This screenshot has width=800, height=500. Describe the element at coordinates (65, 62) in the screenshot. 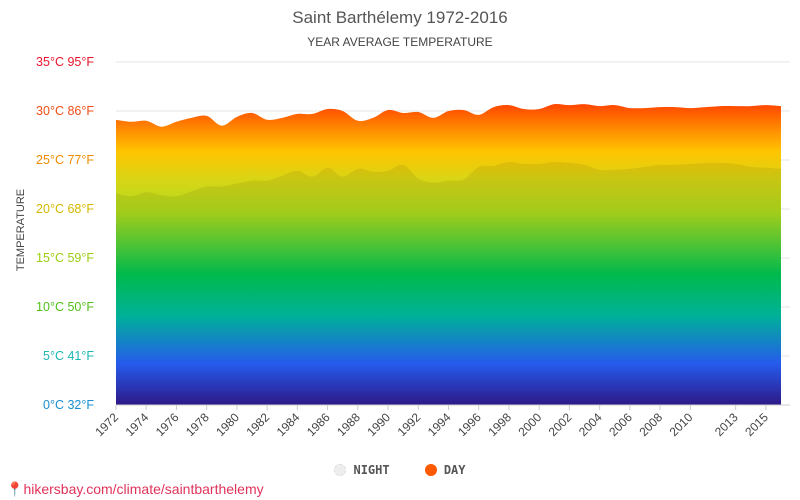

I see `y-tick-label: 35°C 95°F` at that location.